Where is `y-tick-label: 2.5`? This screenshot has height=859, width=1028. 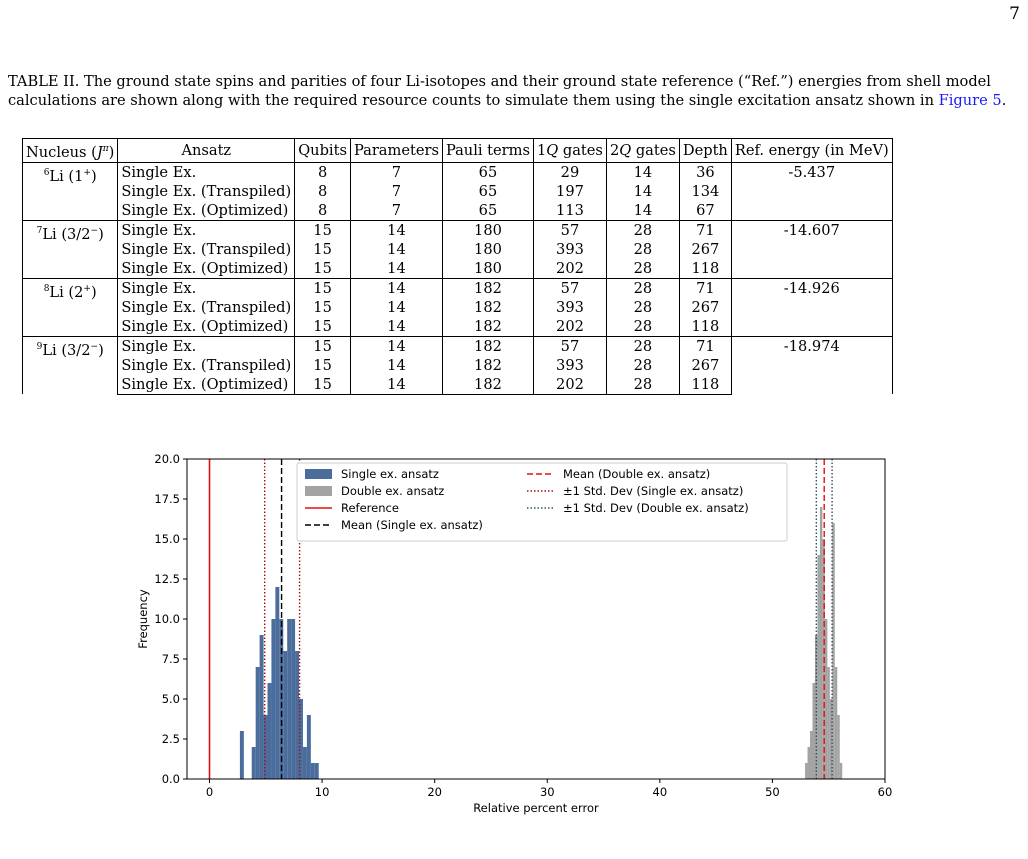 y-tick-label: 2.5 is located at coordinates (171, 739).